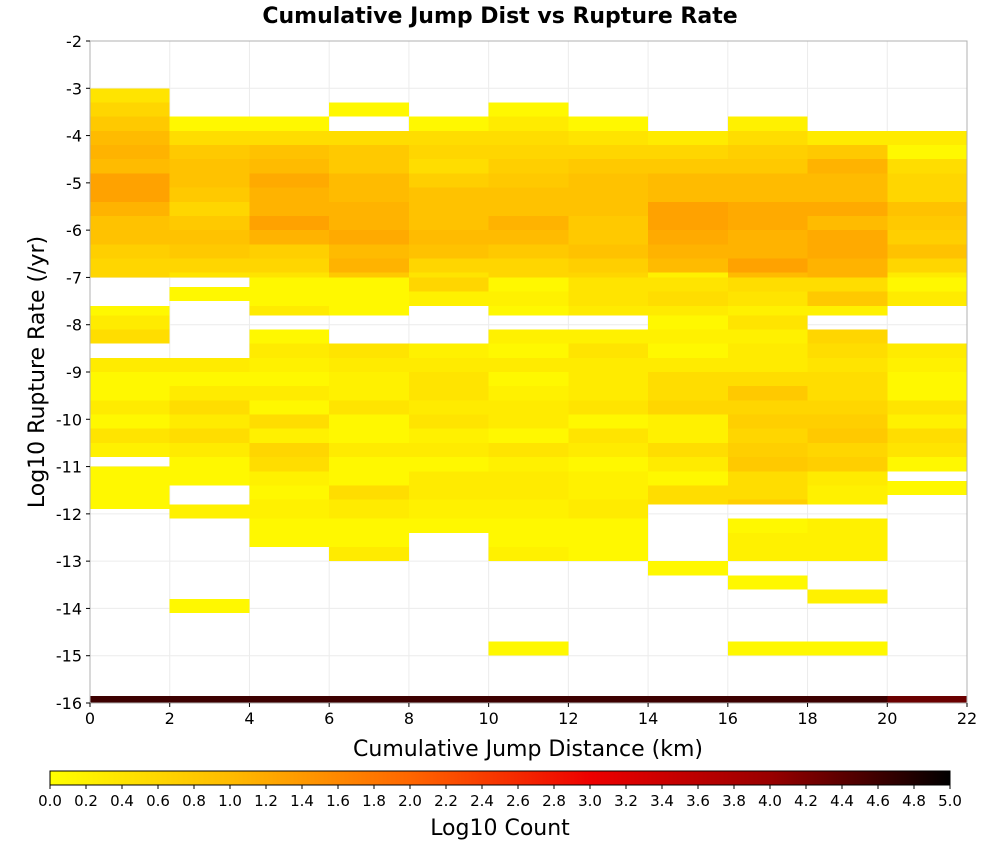 This screenshot has width=1000, height=850. Describe the element at coordinates (158, 801) in the screenshot. I see `colorbar-tick-label: 0.6` at that location.